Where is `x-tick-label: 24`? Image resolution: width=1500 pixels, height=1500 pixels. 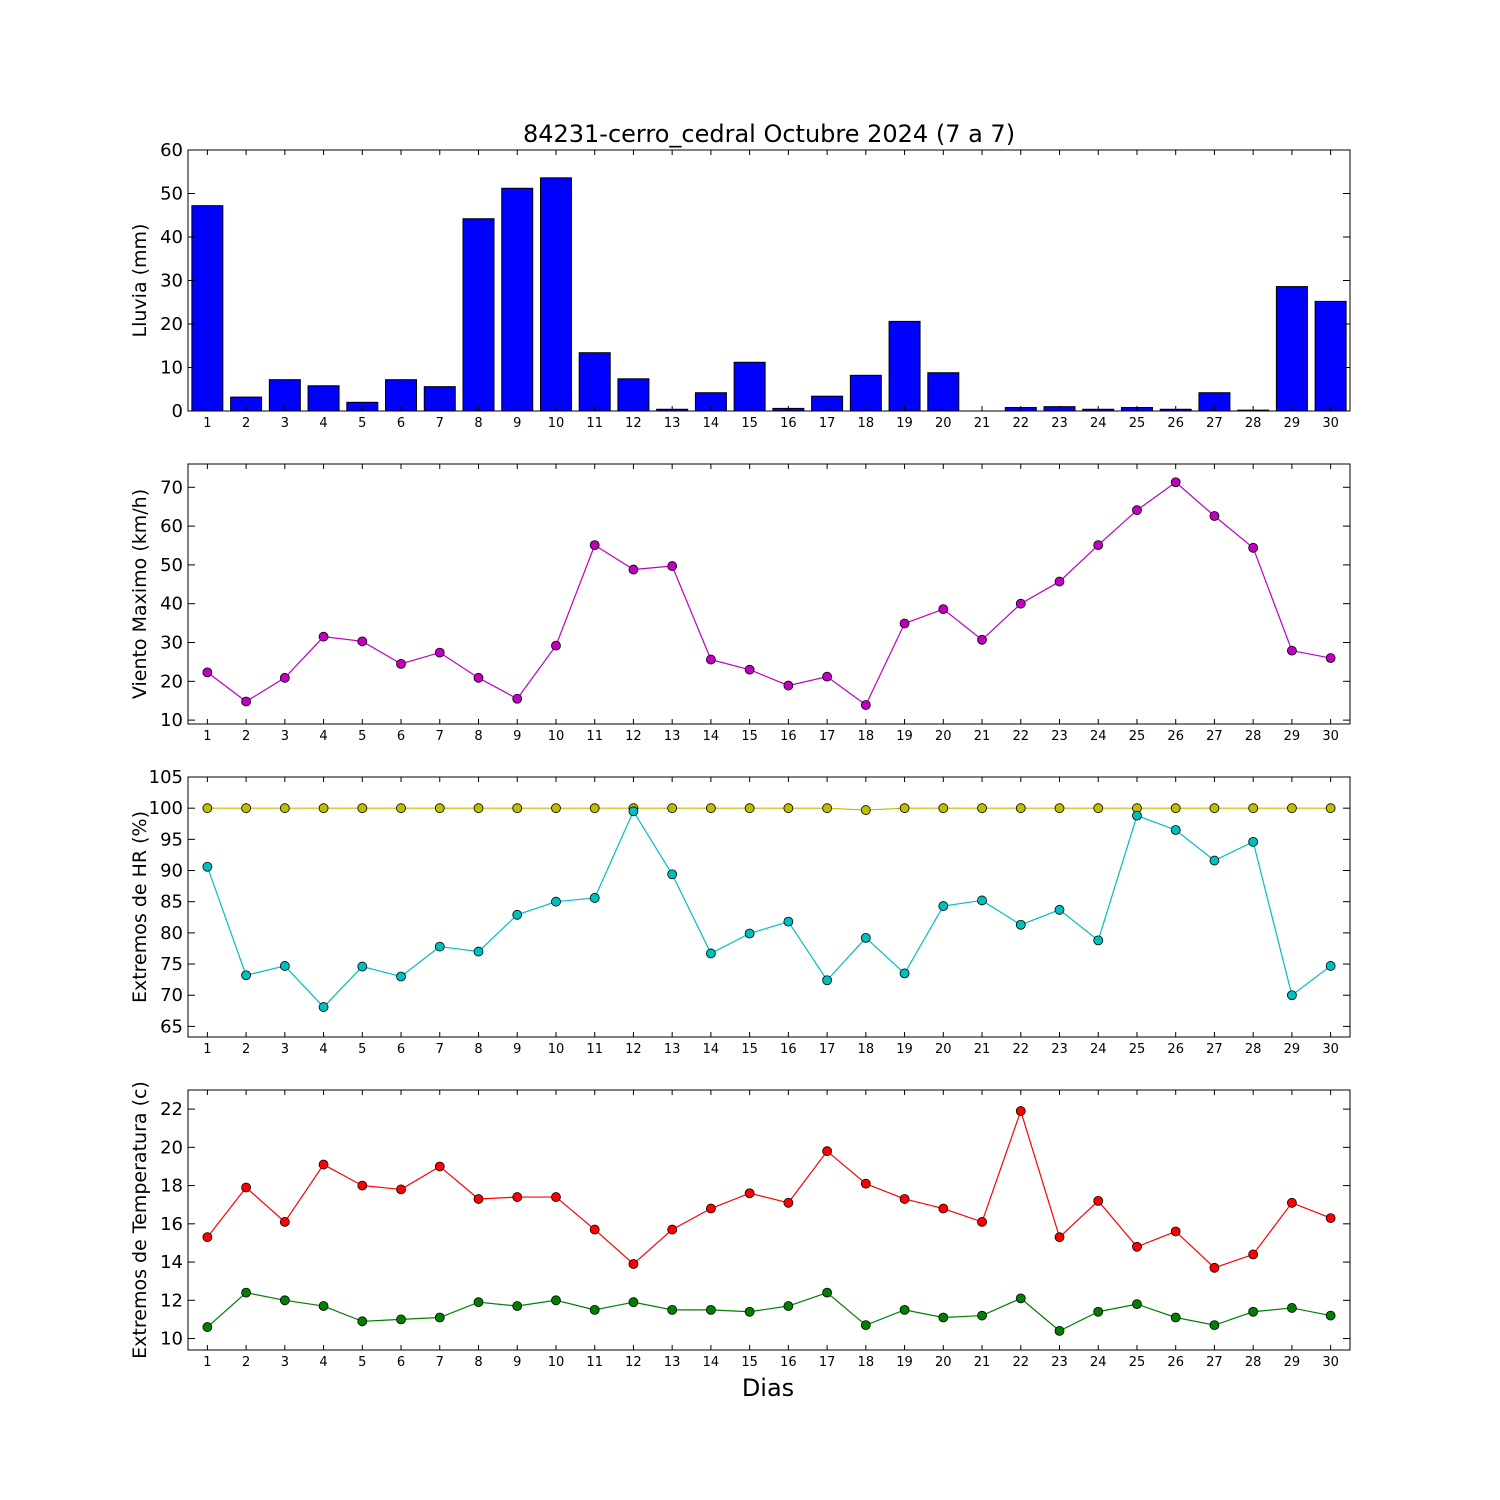
x-tick-label: 24 is located at coordinates (1098, 736).